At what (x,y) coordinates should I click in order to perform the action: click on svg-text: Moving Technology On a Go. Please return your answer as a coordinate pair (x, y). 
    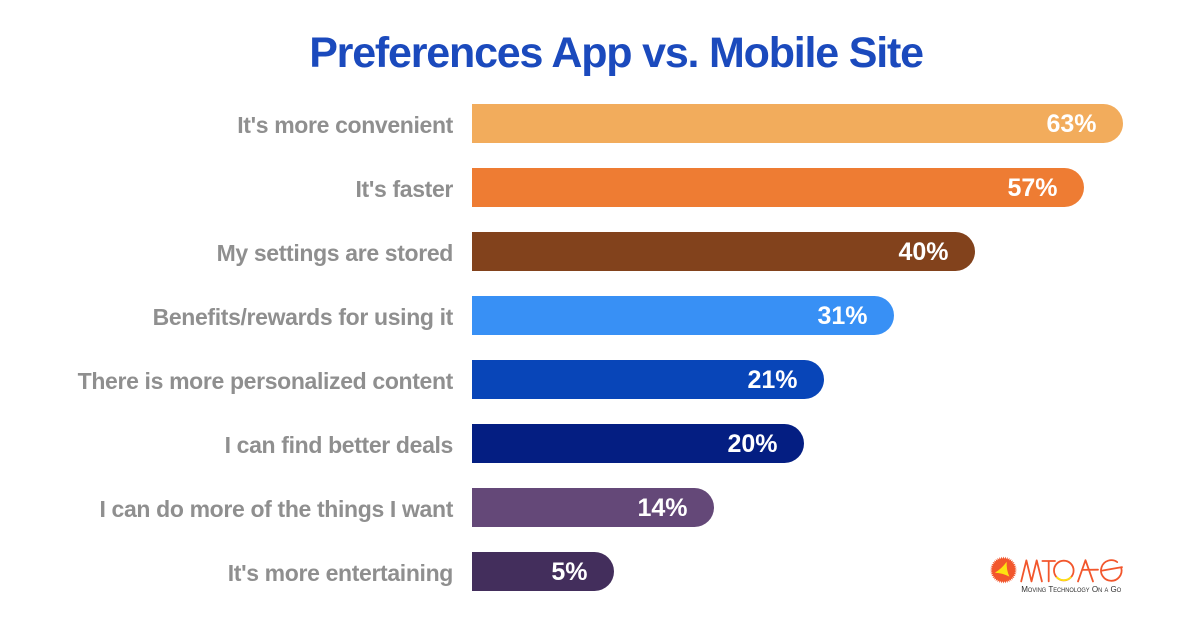
    Looking at the image, I should click on (1071, 589).